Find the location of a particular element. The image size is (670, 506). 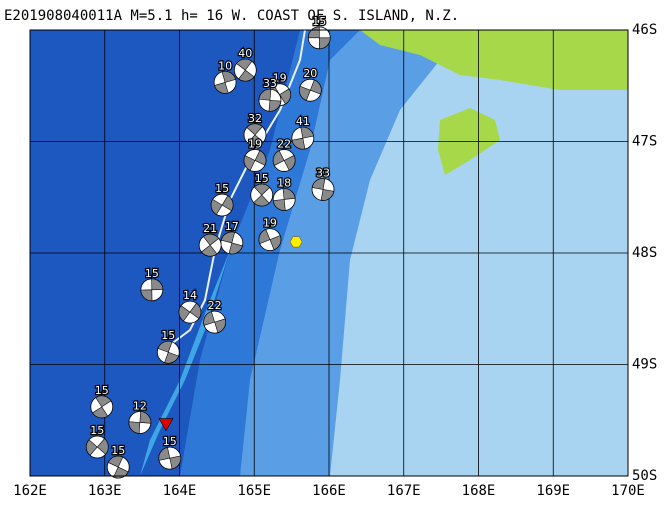

depth-label: 20 is located at coordinates (310, 73).